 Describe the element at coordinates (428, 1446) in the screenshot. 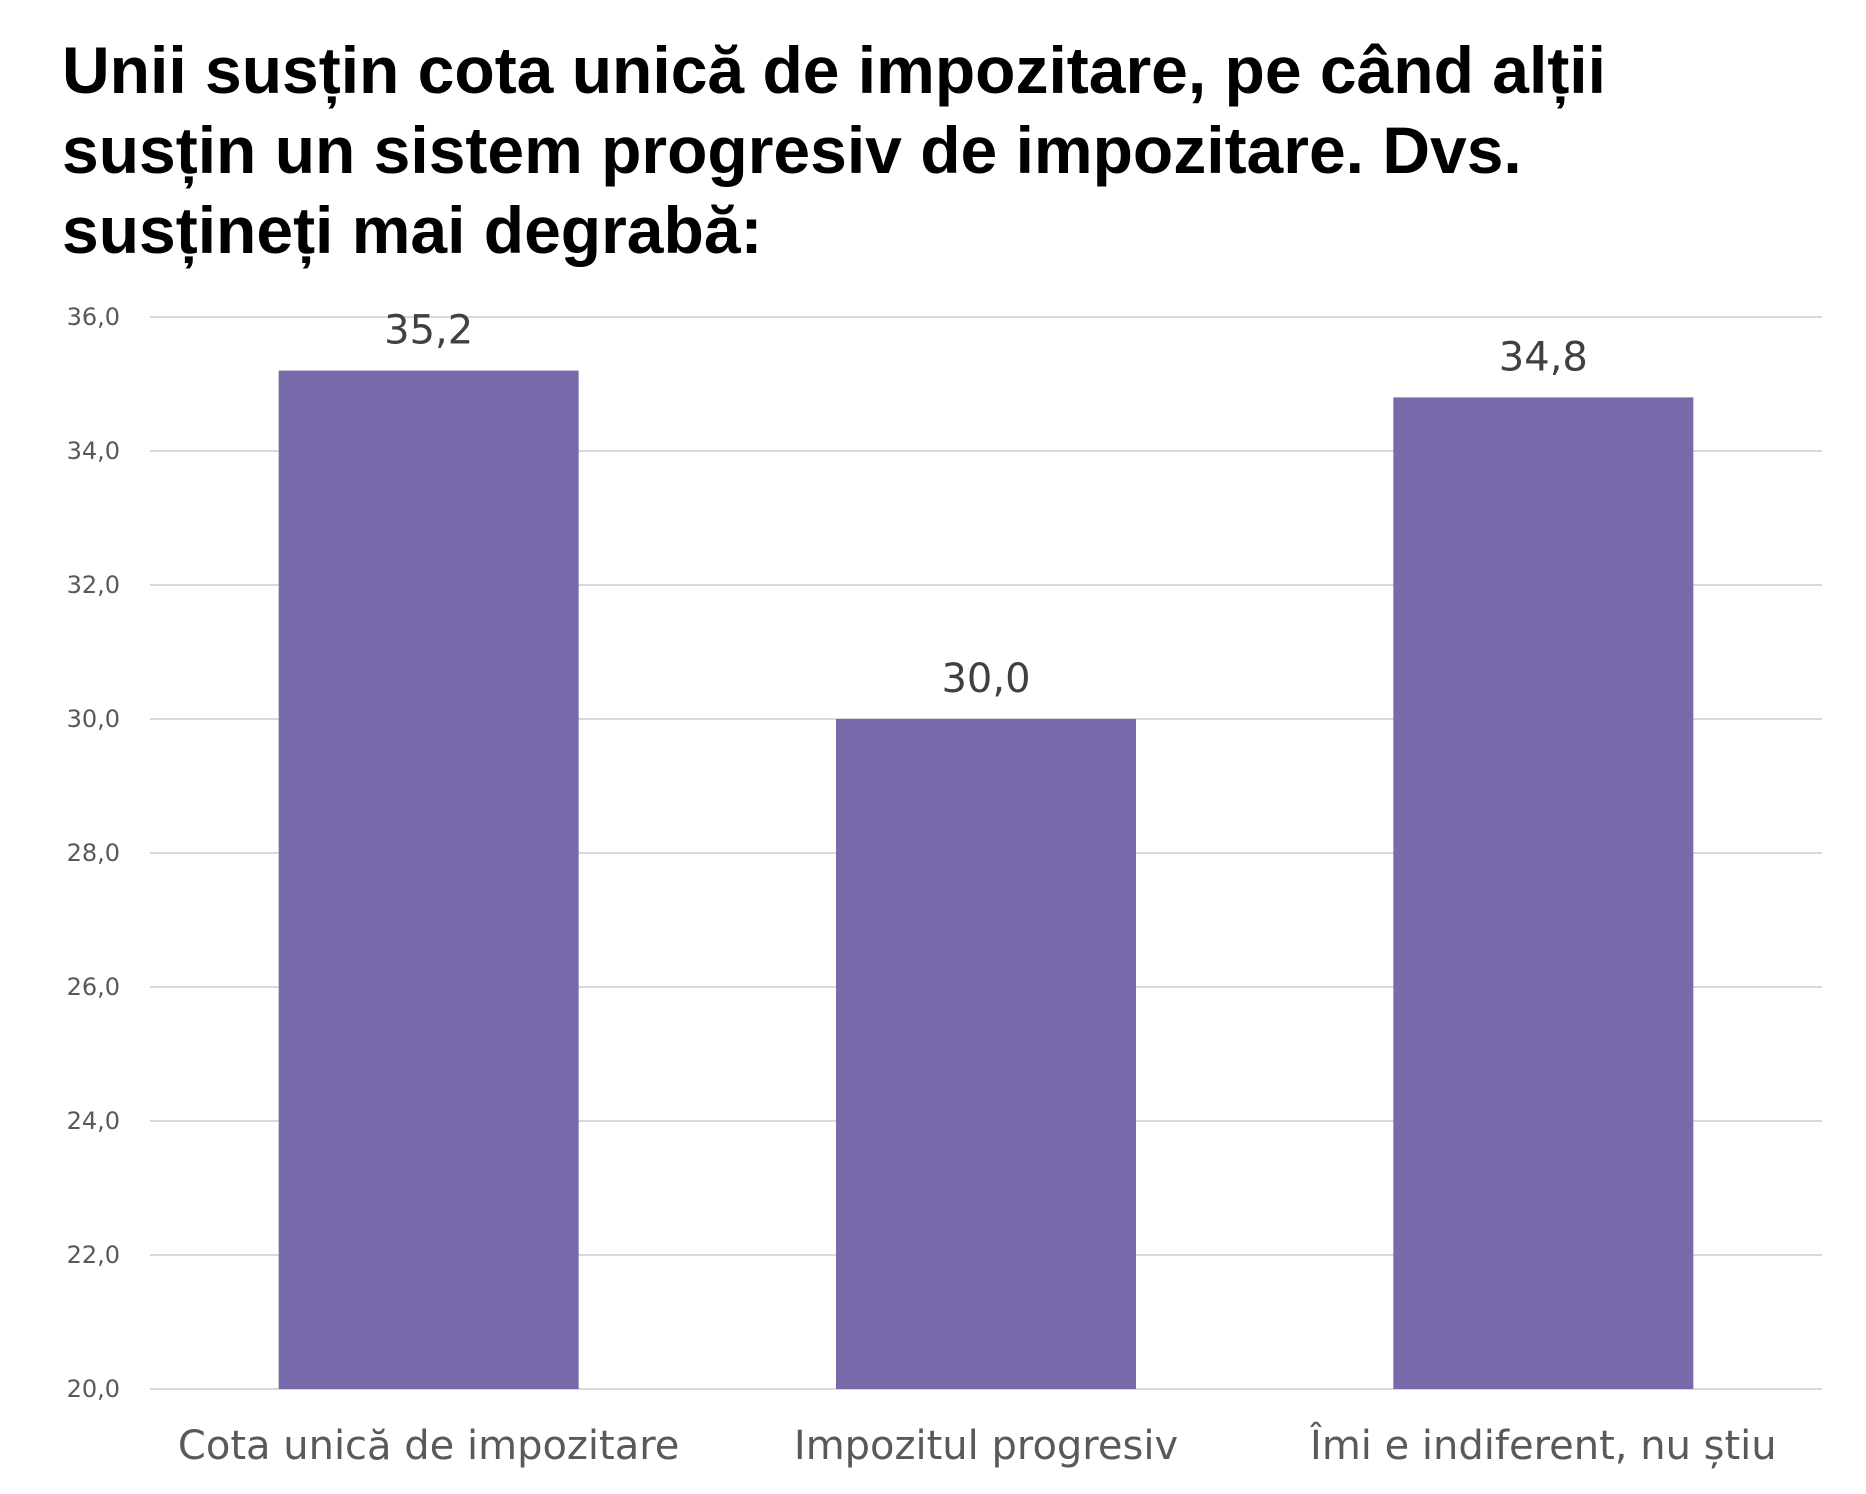

I see `x-category-label: Cota unică de impozitare` at that location.